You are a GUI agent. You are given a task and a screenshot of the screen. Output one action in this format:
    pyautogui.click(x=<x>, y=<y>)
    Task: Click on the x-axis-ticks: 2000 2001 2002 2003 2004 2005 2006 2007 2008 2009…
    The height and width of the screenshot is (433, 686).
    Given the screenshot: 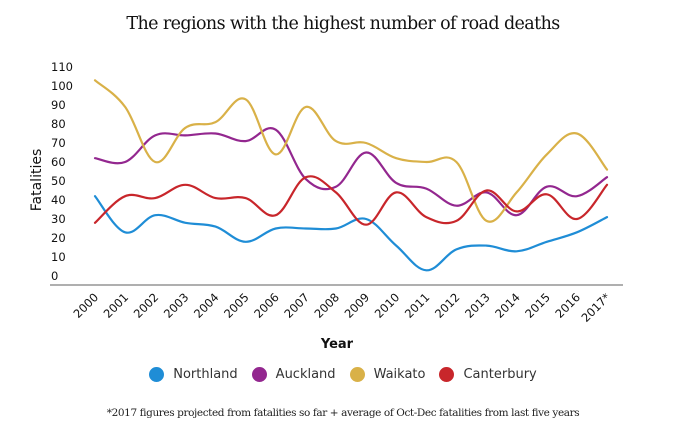 What is the action you would take?
    pyautogui.click(x=342, y=307)
    